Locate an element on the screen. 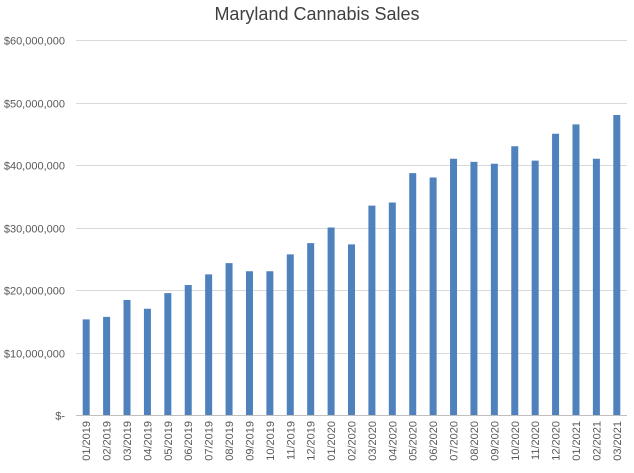  x-tick-label: 03/2020 is located at coordinates (373, 441).